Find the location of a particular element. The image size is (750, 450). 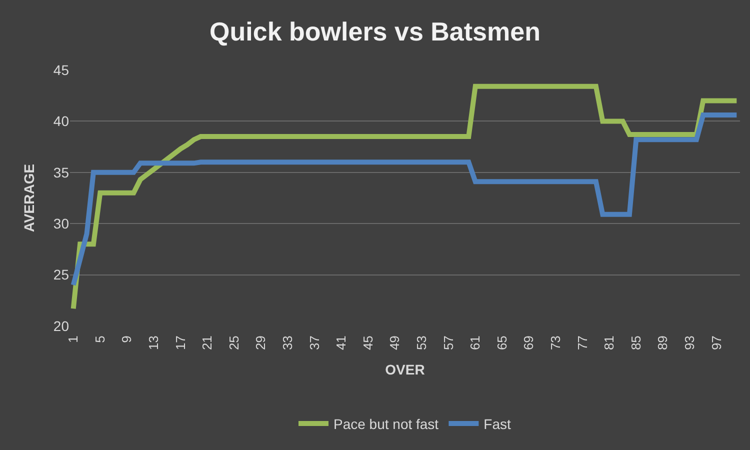

x-tick-label: 37 is located at coordinates (314, 343).